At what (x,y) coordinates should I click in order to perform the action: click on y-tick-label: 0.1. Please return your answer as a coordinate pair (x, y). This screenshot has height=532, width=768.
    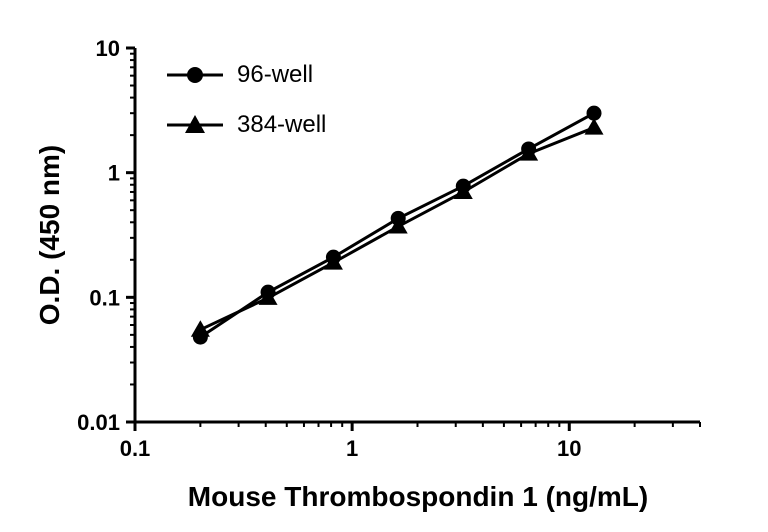
    Looking at the image, I should click on (104, 297).